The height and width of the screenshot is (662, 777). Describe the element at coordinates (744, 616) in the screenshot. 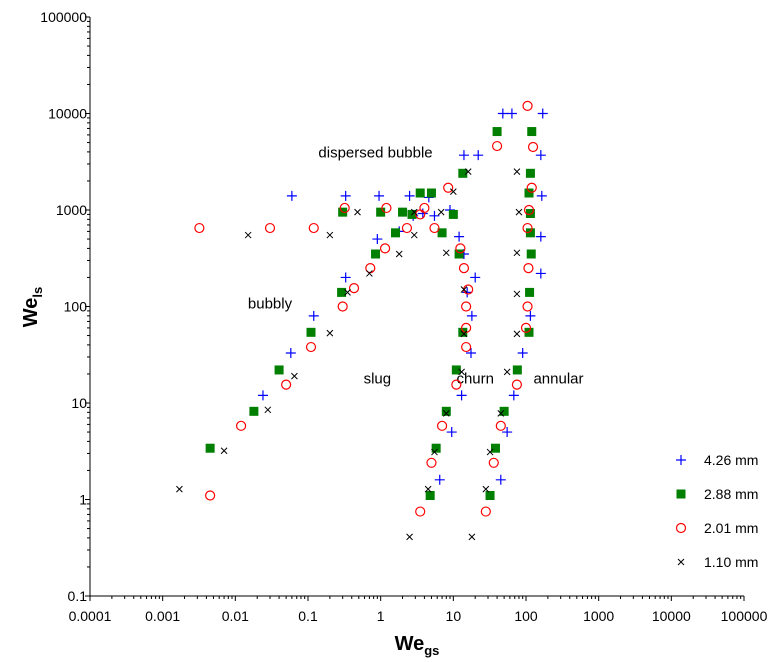

I see `x-tick-label: 100000` at that location.